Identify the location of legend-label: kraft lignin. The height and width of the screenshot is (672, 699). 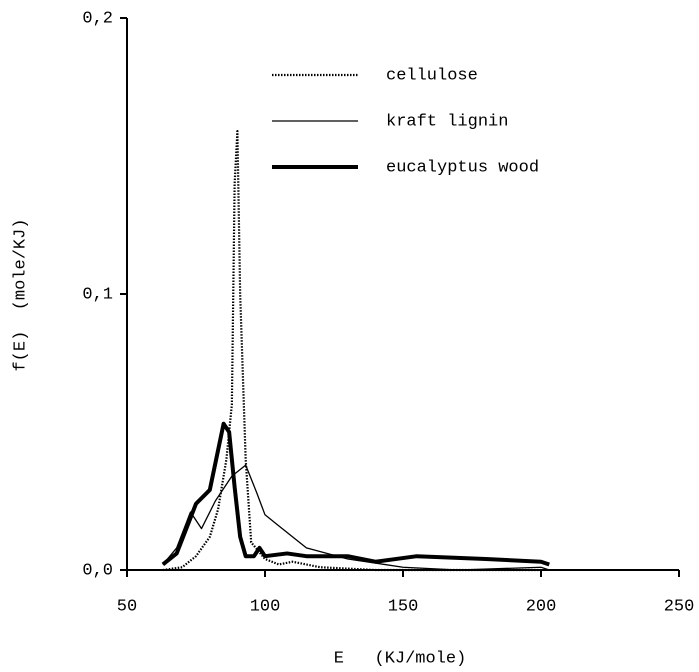
(447, 121).